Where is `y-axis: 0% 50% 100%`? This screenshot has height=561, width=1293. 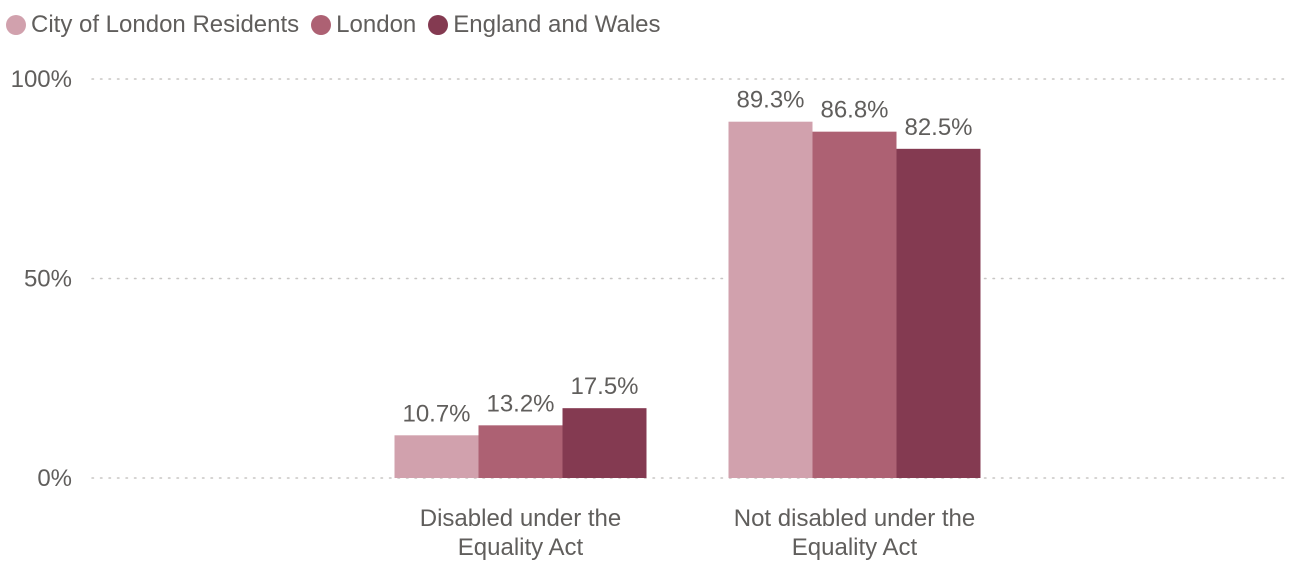 y-axis: 0% 50% 100% is located at coordinates (41, 279).